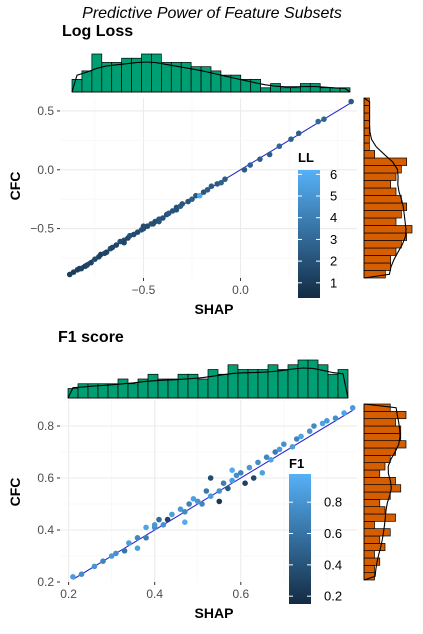 Image resolution: width=423 pixels, height=634 pixels. What do you see at coordinates (306, 157) in the screenshot?
I see `legend-title: LL` at bounding box center [306, 157].